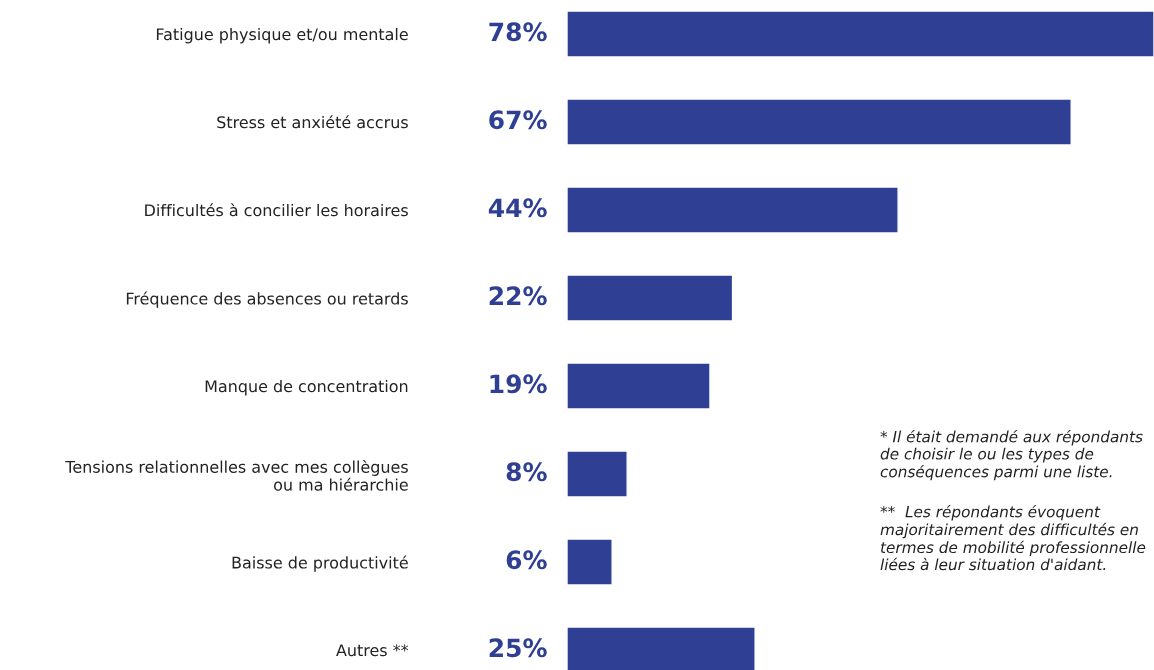  Describe the element at coordinates (372, 650) in the screenshot. I see `y-tick-label: Autres **` at that location.